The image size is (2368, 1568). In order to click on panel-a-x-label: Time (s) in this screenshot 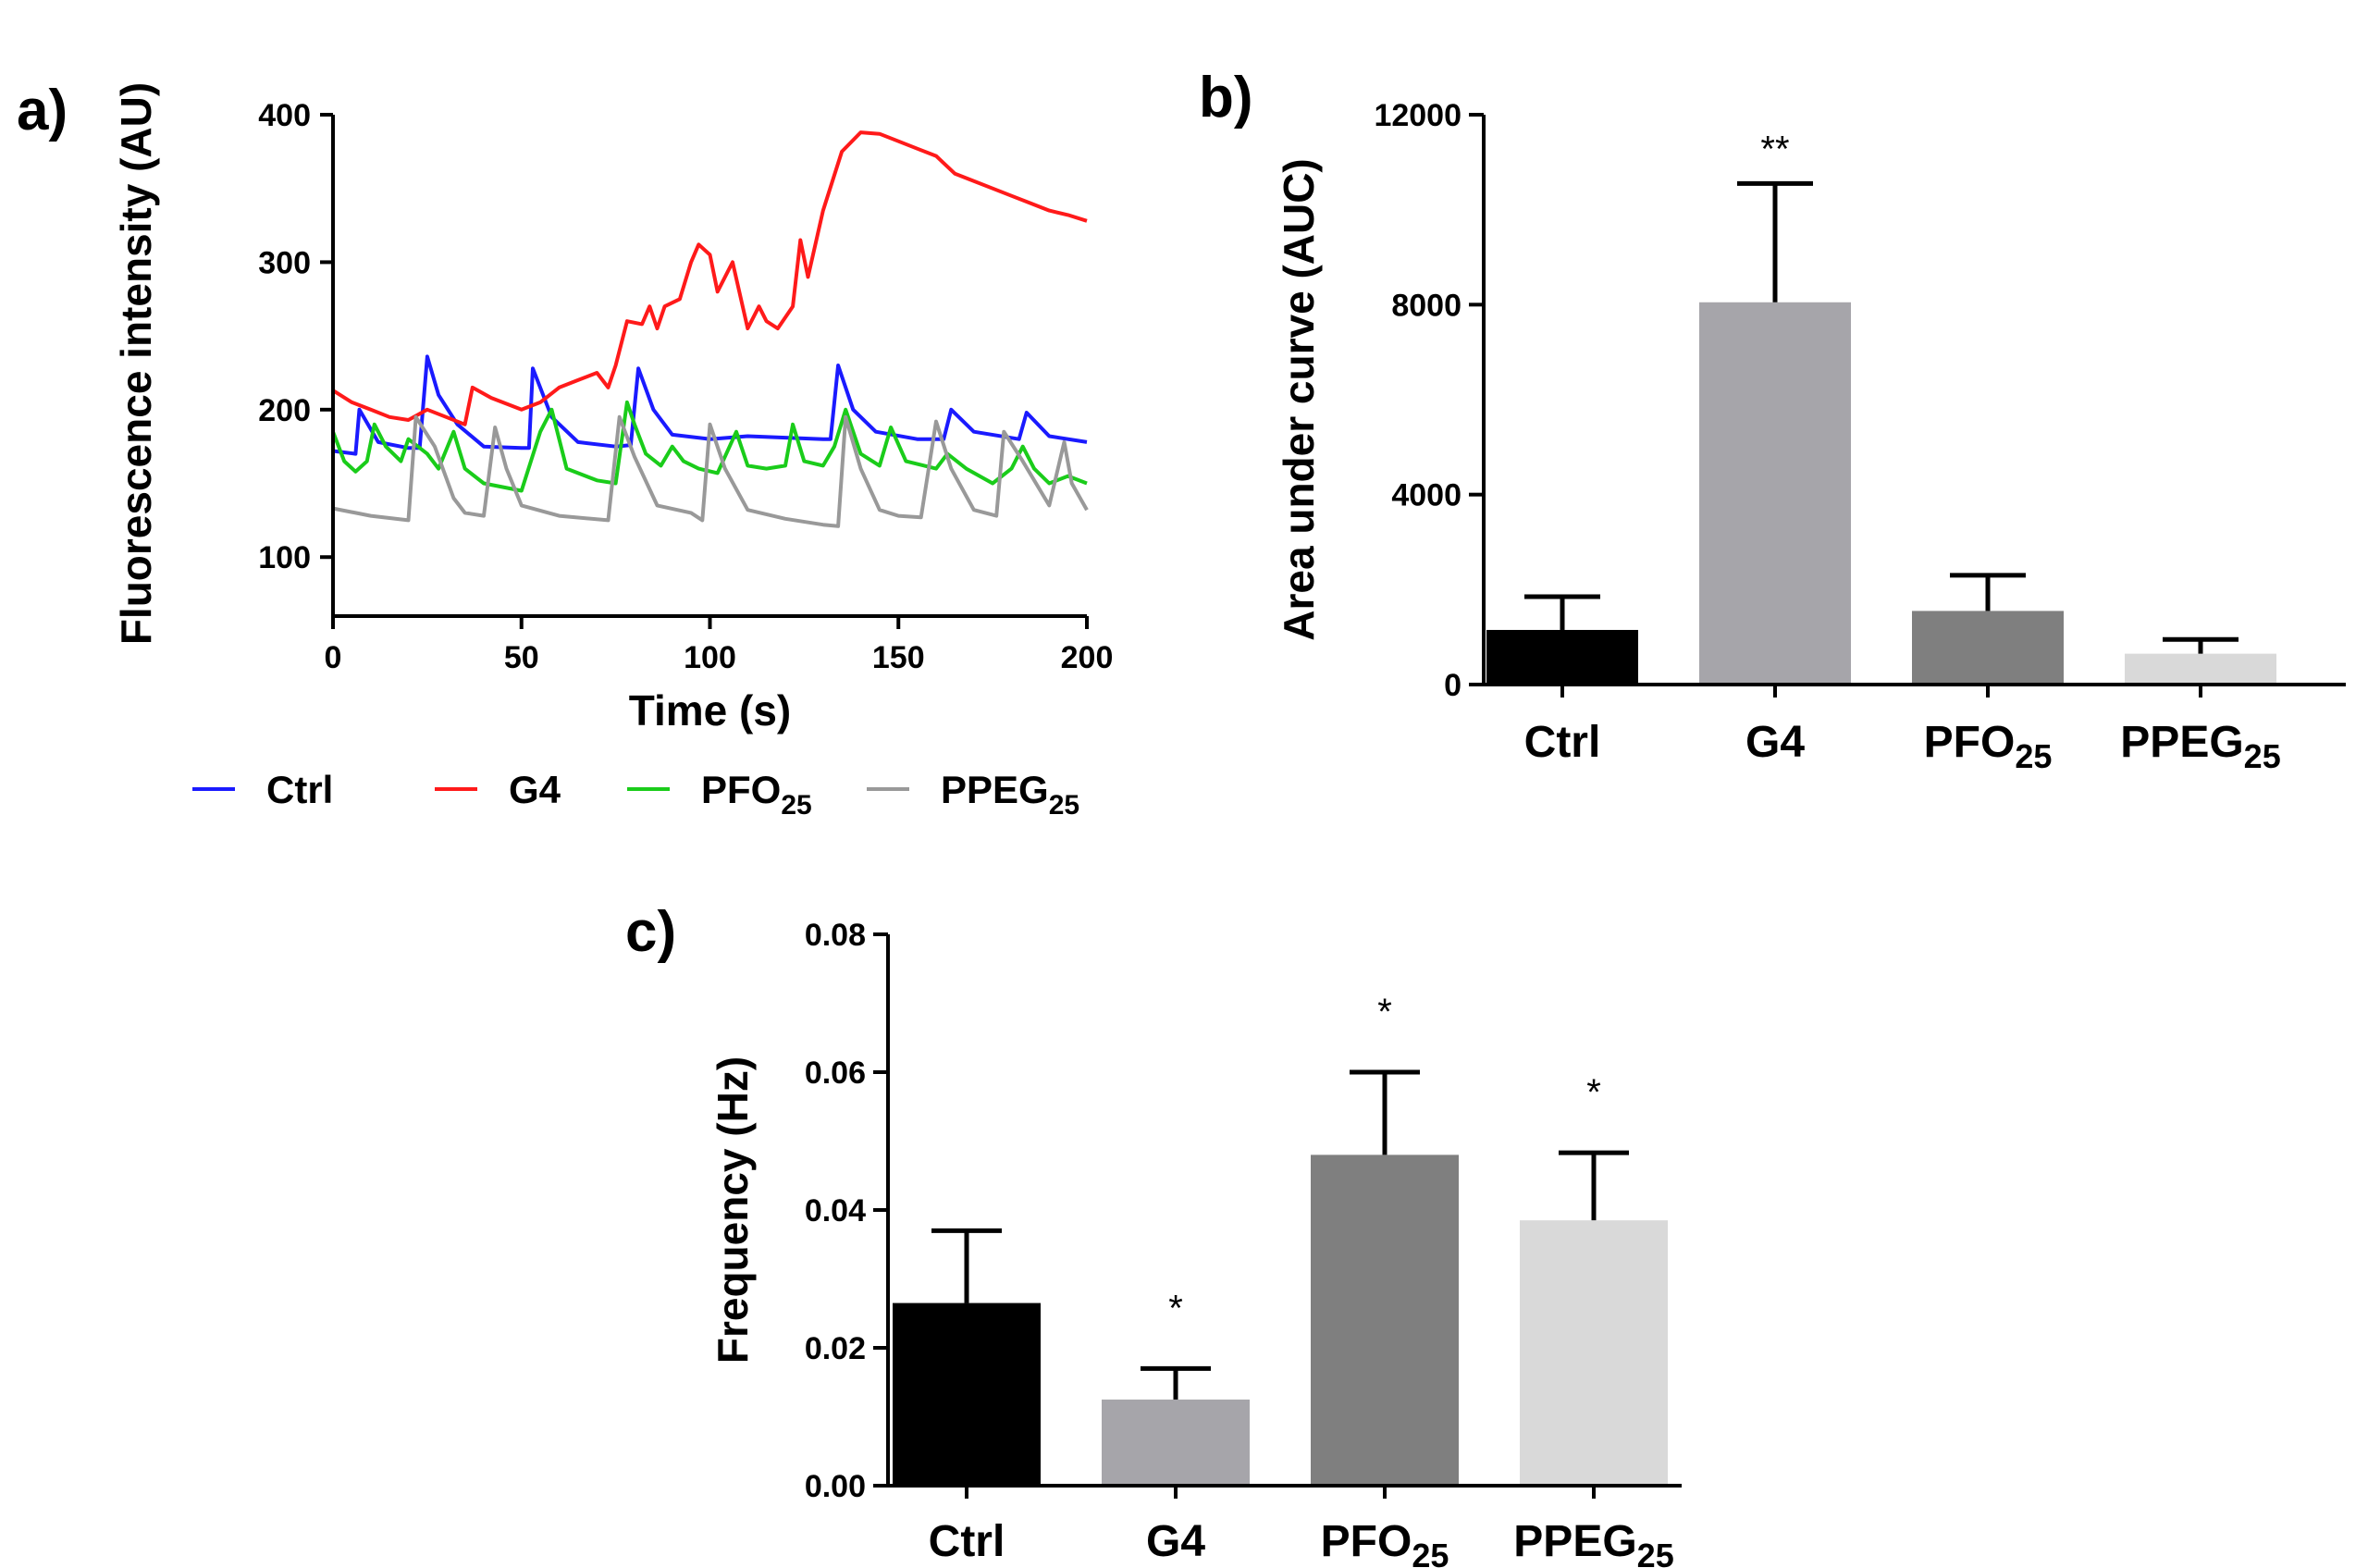, I will do `click(710, 710)`.